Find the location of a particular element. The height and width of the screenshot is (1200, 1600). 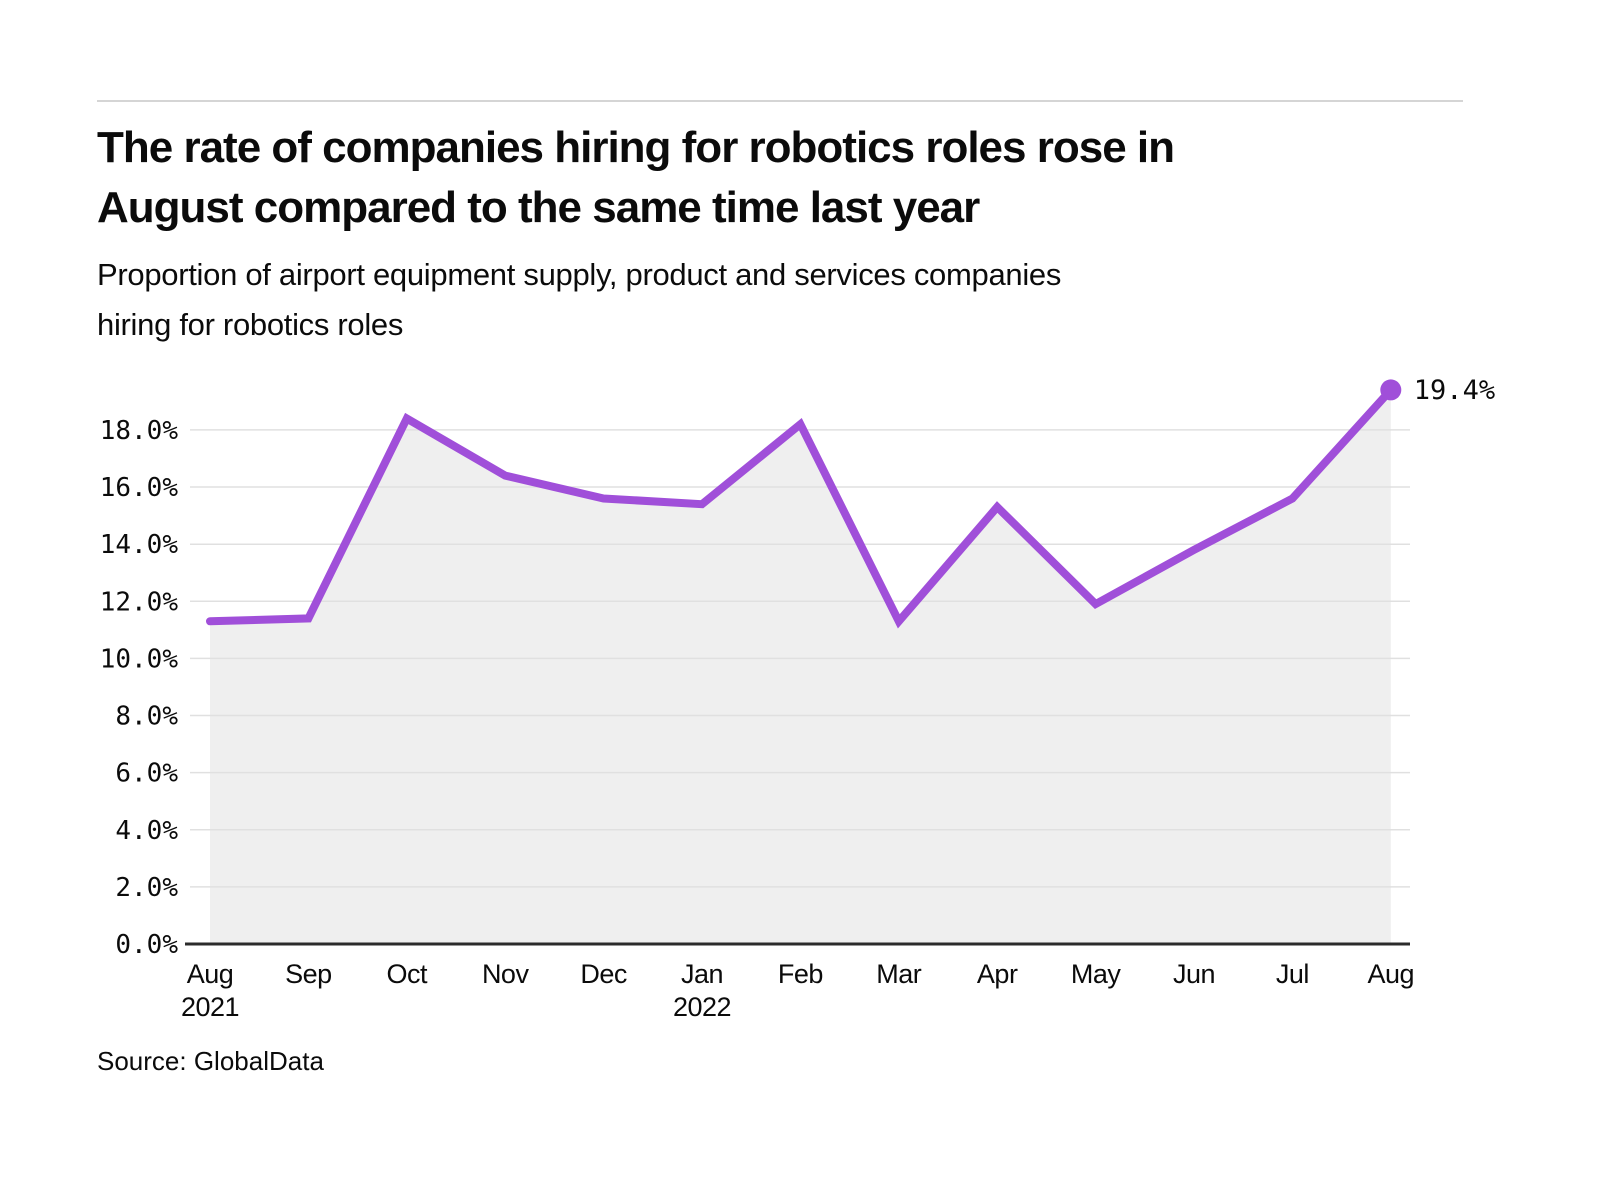

x-tick-label: Jan is located at coordinates (702, 974).